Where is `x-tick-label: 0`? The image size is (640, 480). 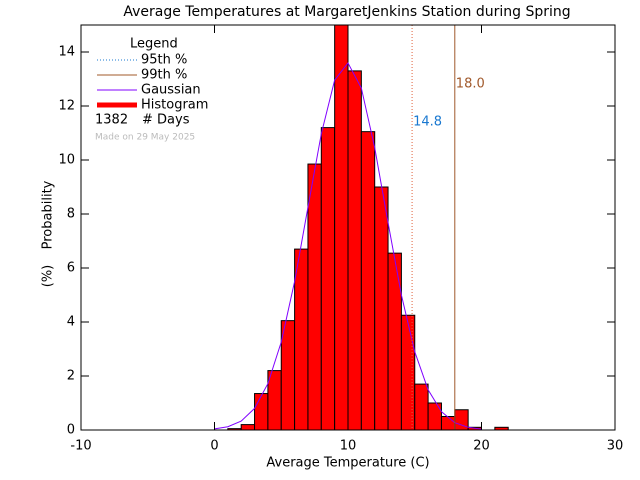
x-tick-label: 0 is located at coordinates (214, 446).